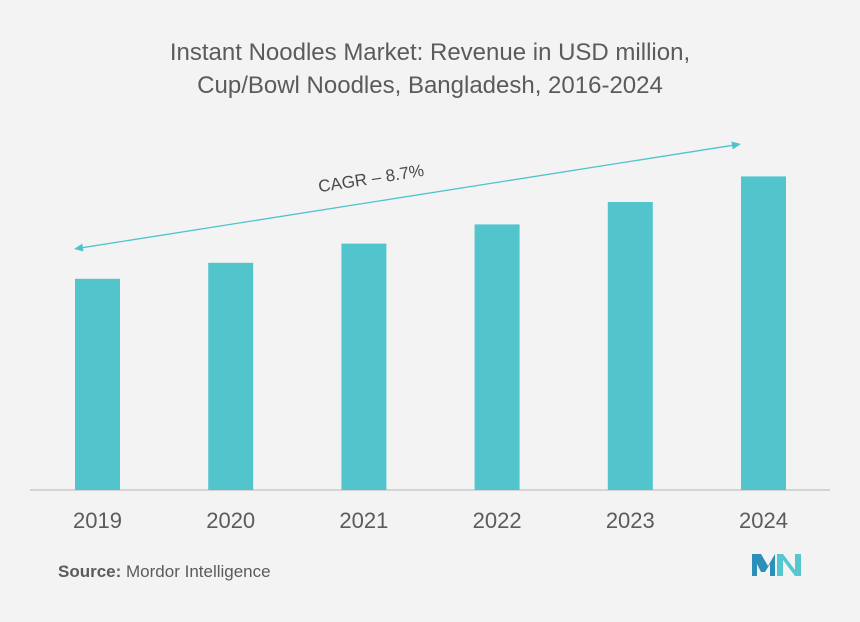 This screenshot has width=860, height=622. Describe the element at coordinates (363, 520) in the screenshot. I see `x-tick-label-2021: 2021` at that location.